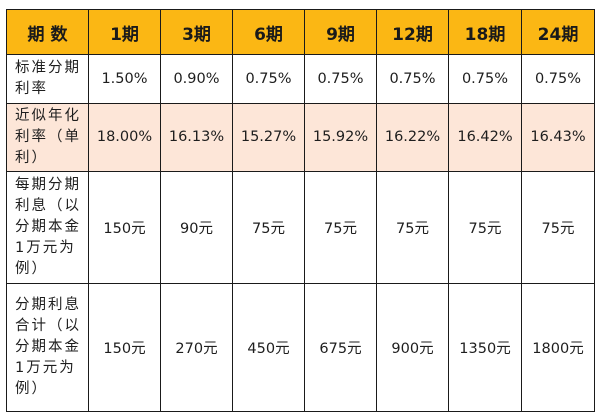 Image resolution: width=600 pixels, height=417 pixels. What do you see at coordinates (196, 347) in the screenshot?
I see `table-cell: 270元` at bounding box center [196, 347].